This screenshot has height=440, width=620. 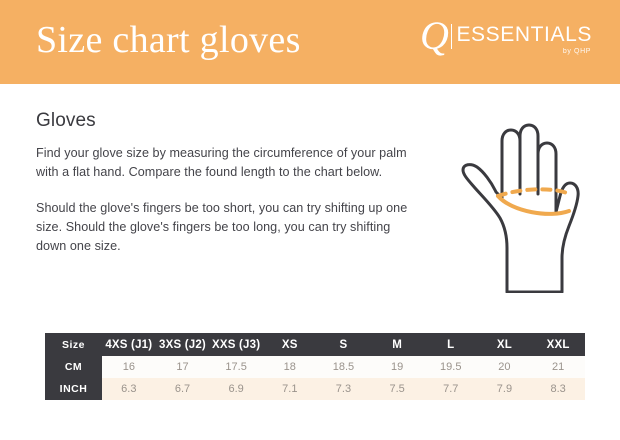 I want to click on page-title: Size chart gloves, so click(x=168, y=40).